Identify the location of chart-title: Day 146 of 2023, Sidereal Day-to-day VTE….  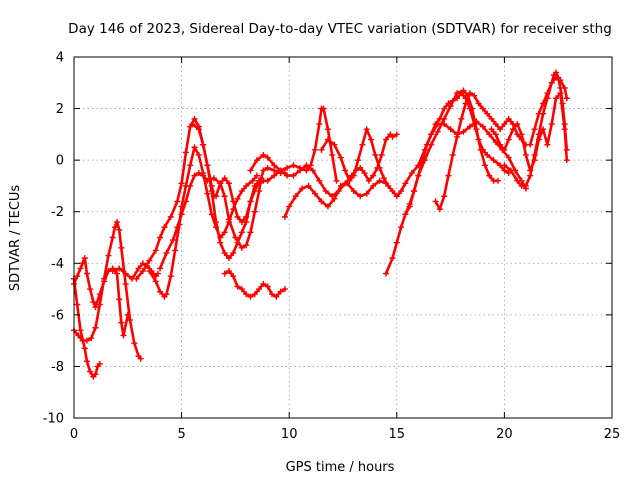
(340, 29).